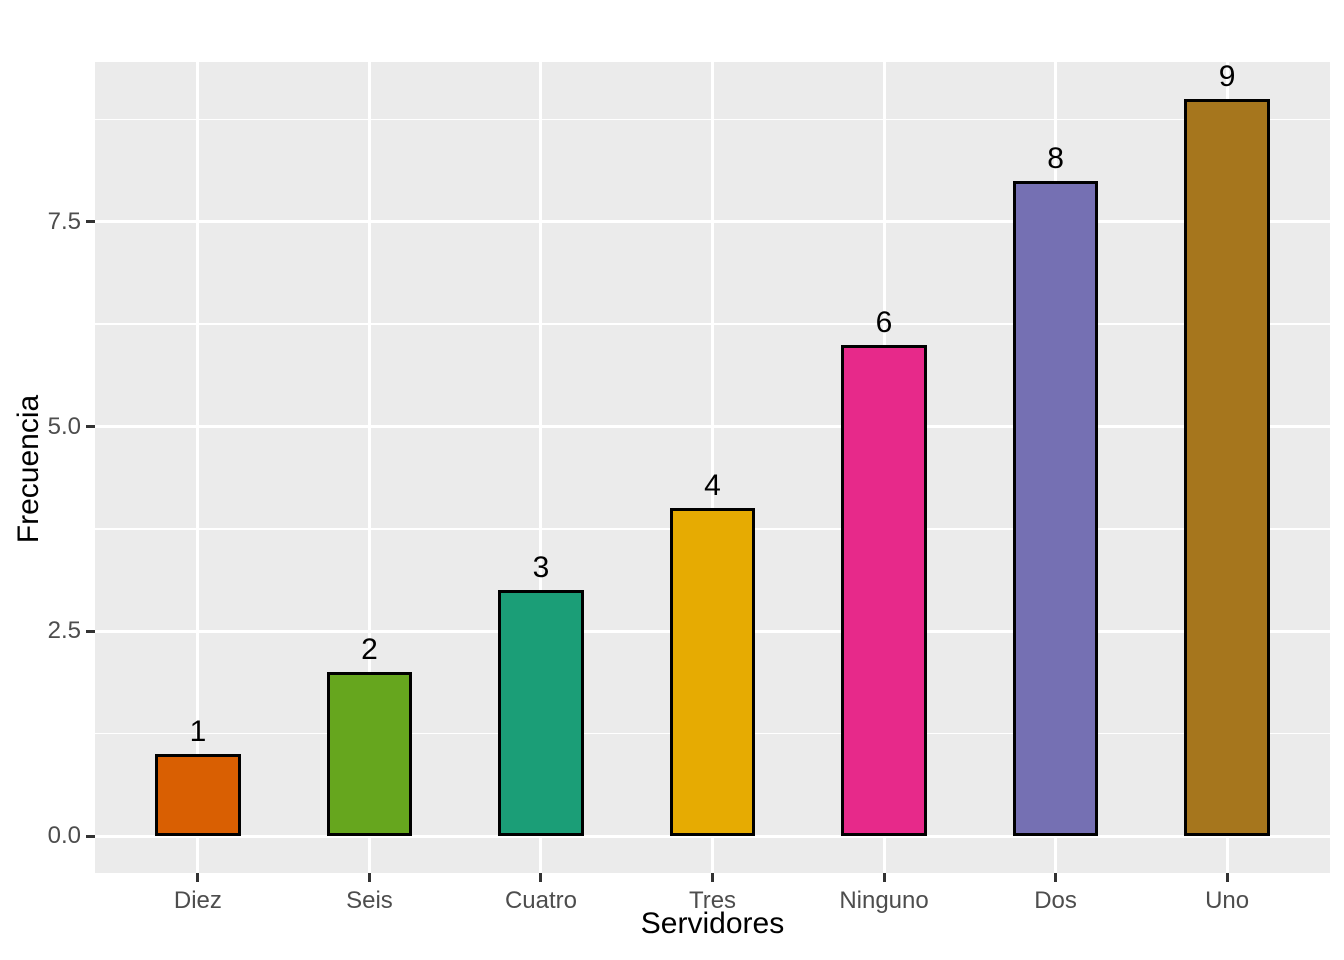 The width and height of the screenshot is (1344, 960). What do you see at coordinates (64, 836) in the screenshot?
I see `y-axis-tick-label: 0.0` at bounding box center [64, 836].